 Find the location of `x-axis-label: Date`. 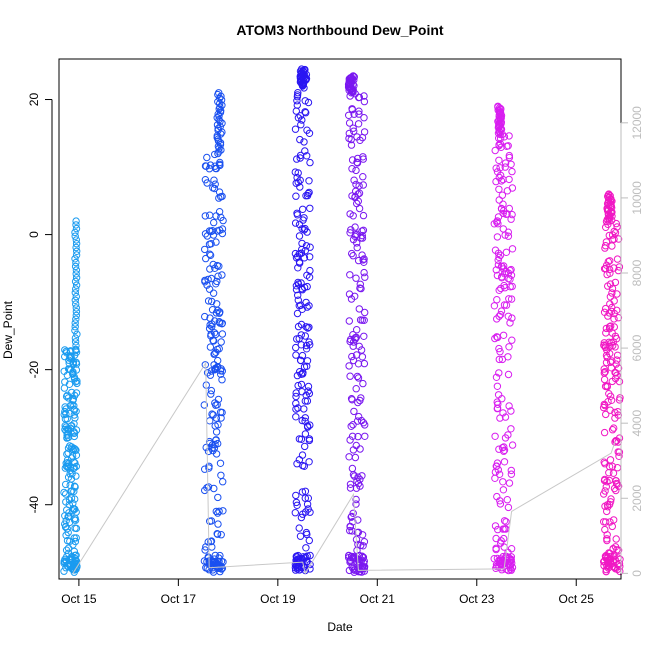

x-axis-label: Date is located at coordinates (340, 627).